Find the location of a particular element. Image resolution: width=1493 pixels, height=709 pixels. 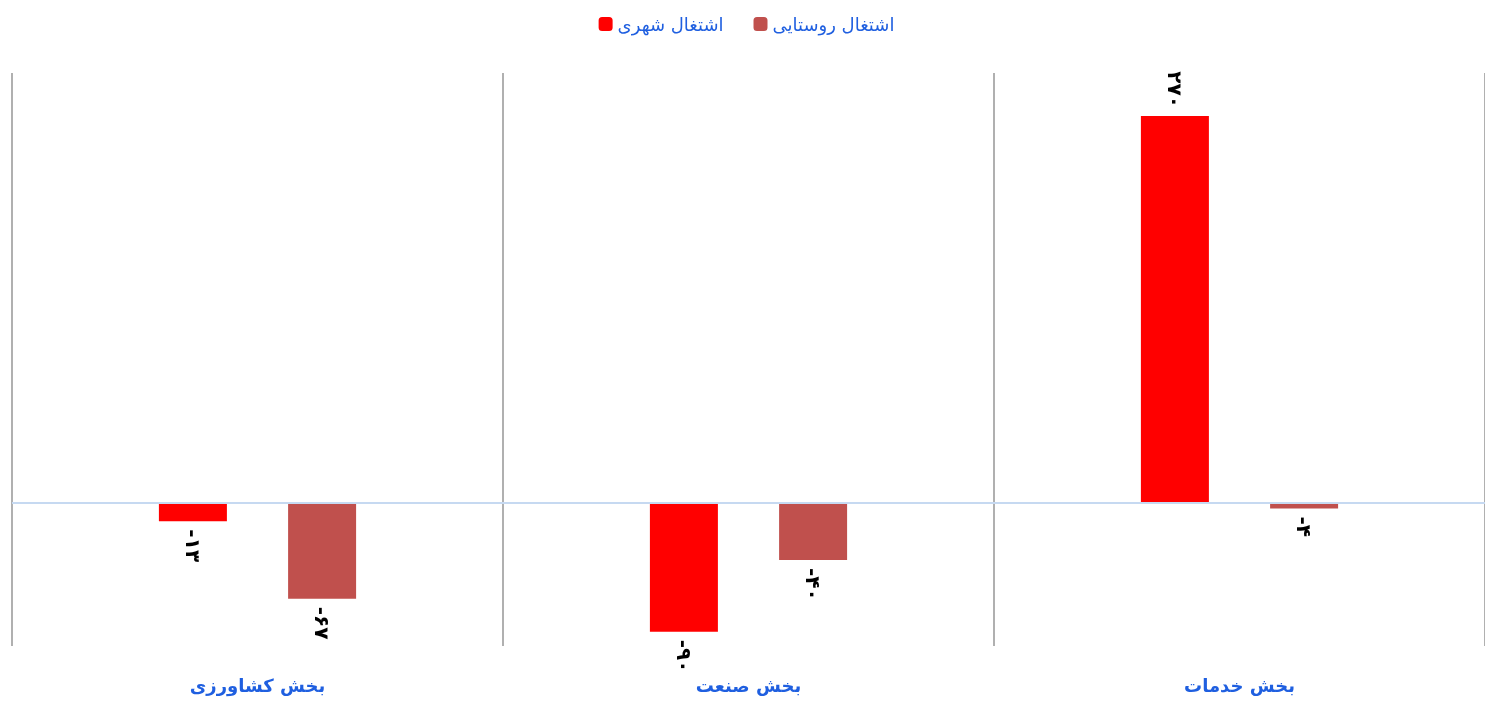

legend-label: اشتغال شهری is located at coordinates (670, 24).